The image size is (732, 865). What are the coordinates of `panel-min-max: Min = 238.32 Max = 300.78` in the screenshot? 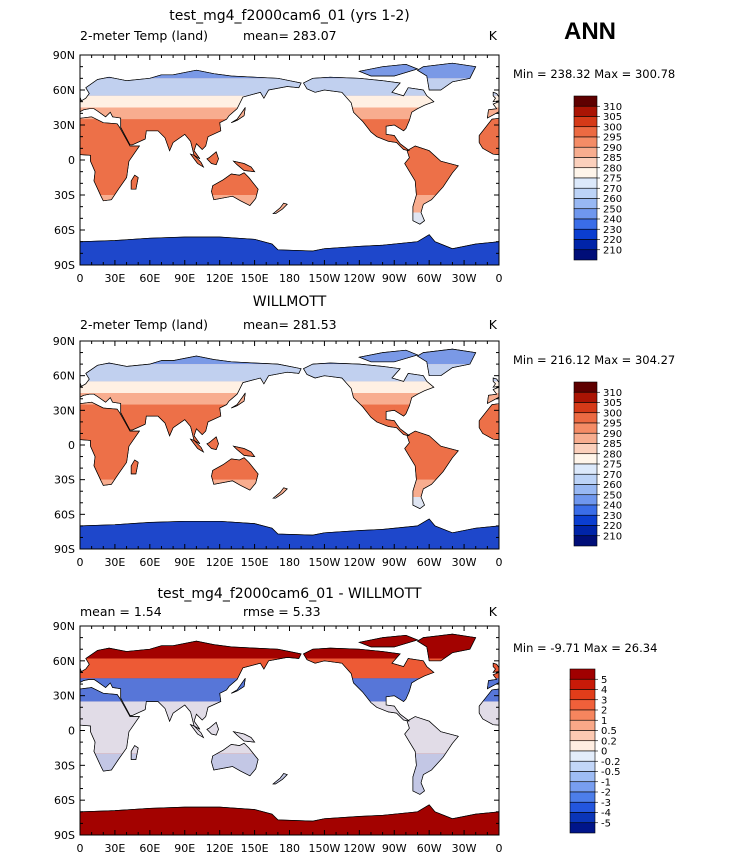 It's located at (594, 74).